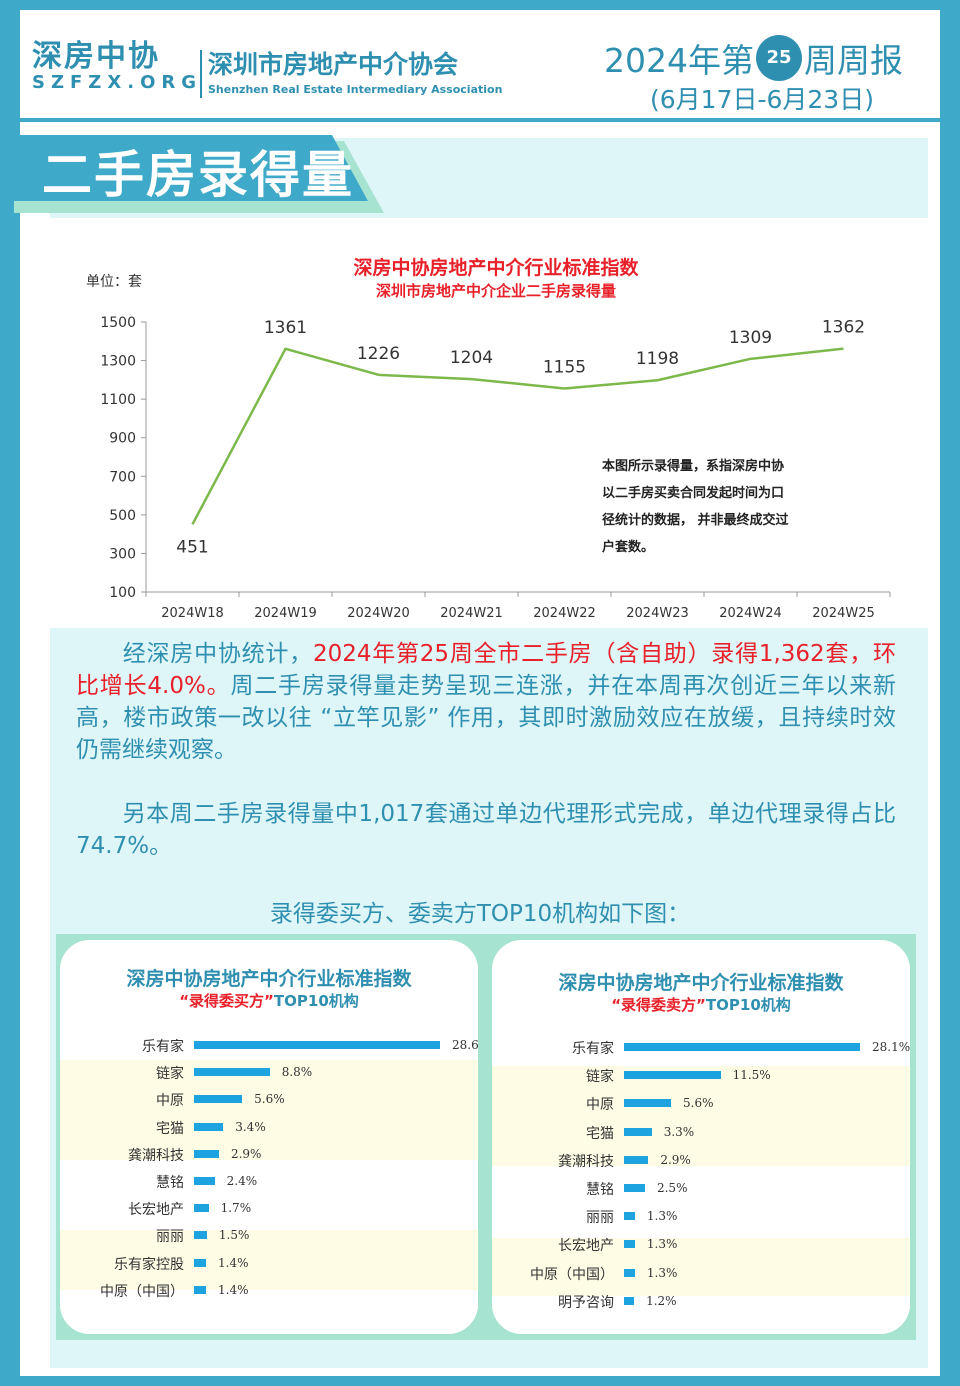 This screenshot has height=1386, width=960. I want to click on x-tick-label: 2024W25, so click(843, 613).